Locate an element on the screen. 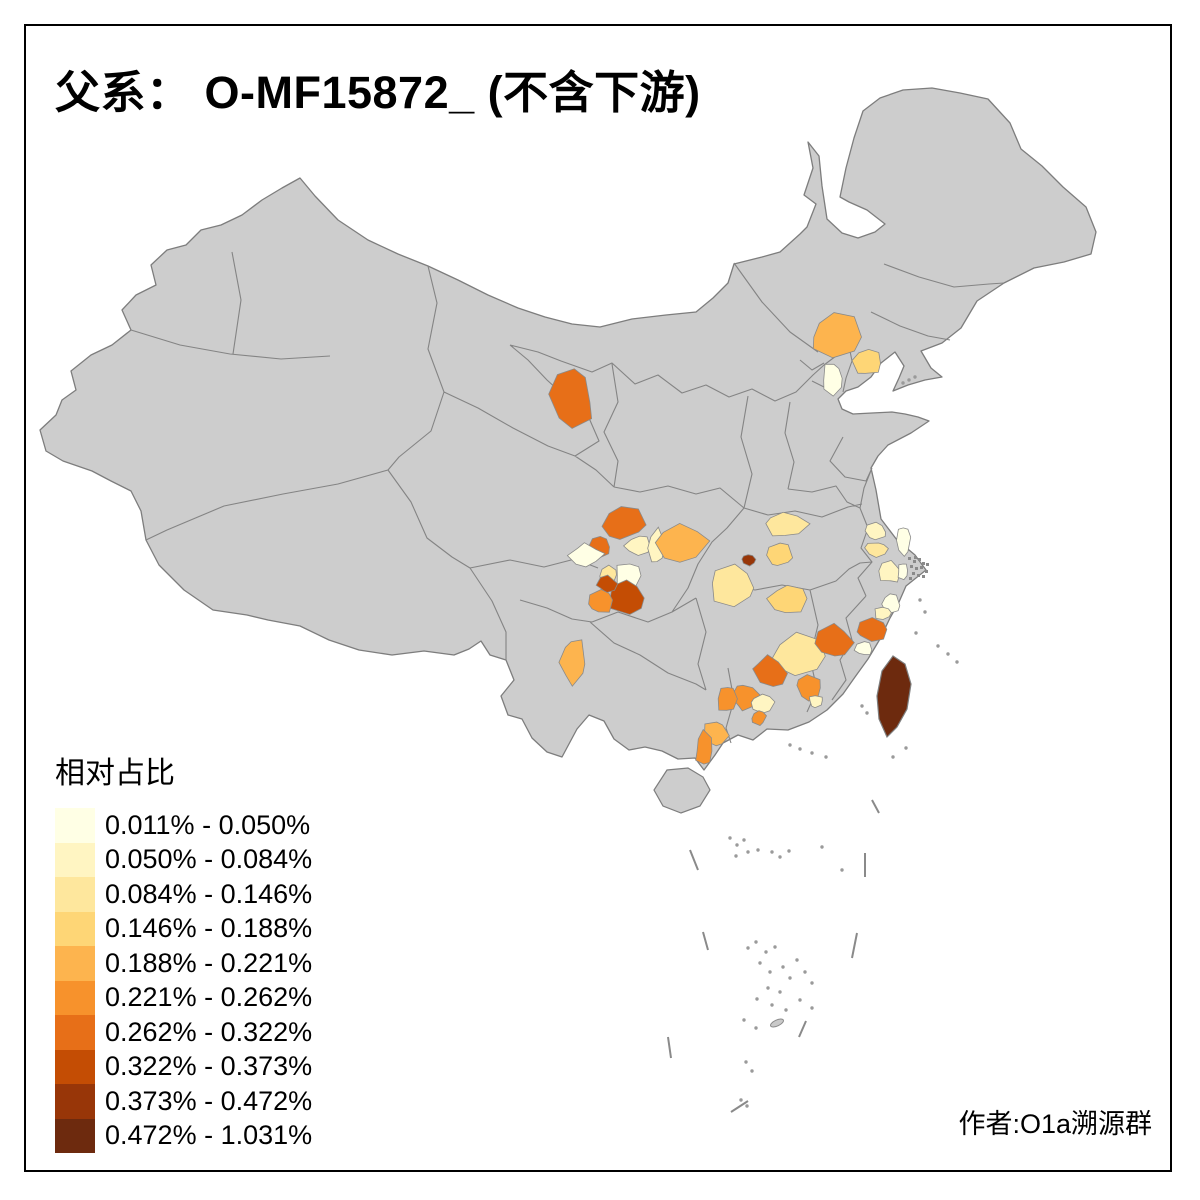  legend-label: 0.050% - 0.084% is located at coordinates (209, 859).